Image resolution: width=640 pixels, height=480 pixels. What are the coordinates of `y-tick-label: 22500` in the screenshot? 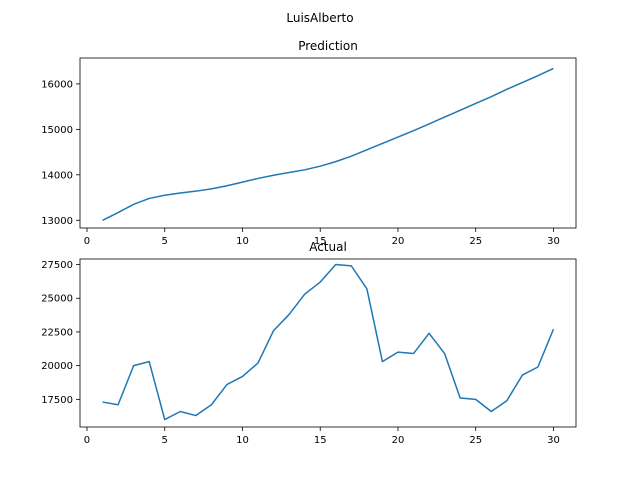 It's located at (57, 332).